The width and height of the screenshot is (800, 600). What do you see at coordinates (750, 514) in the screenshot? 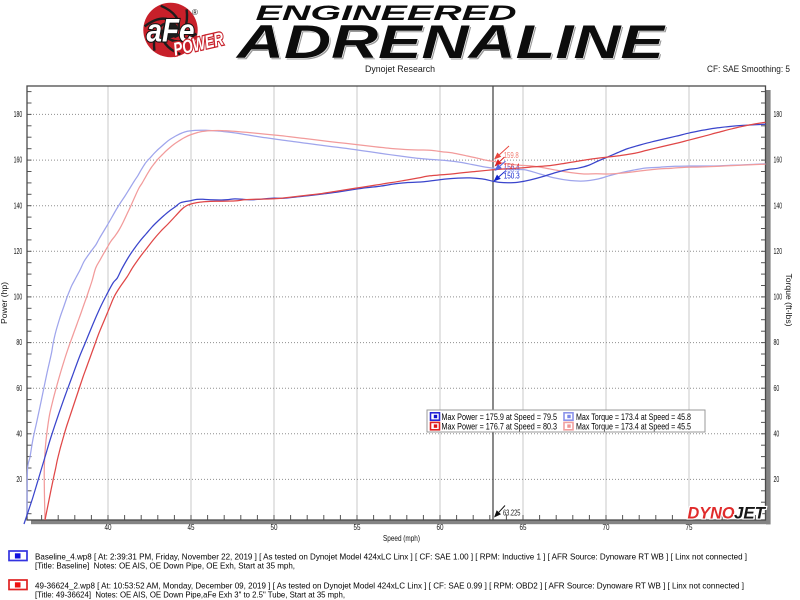
I see `svg-text: JET` at bounding box center [750, 514].